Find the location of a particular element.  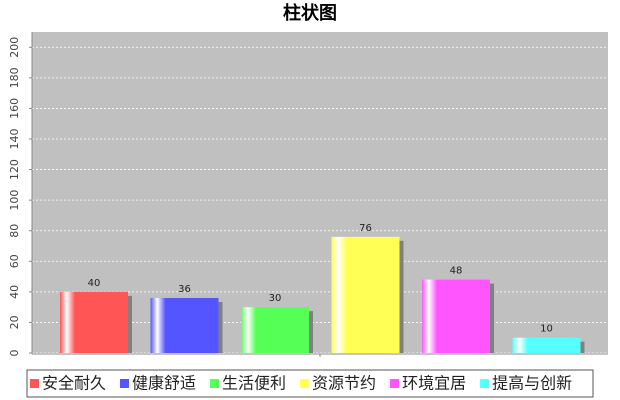

value-label: 40 is located at coordinates (94, 283).